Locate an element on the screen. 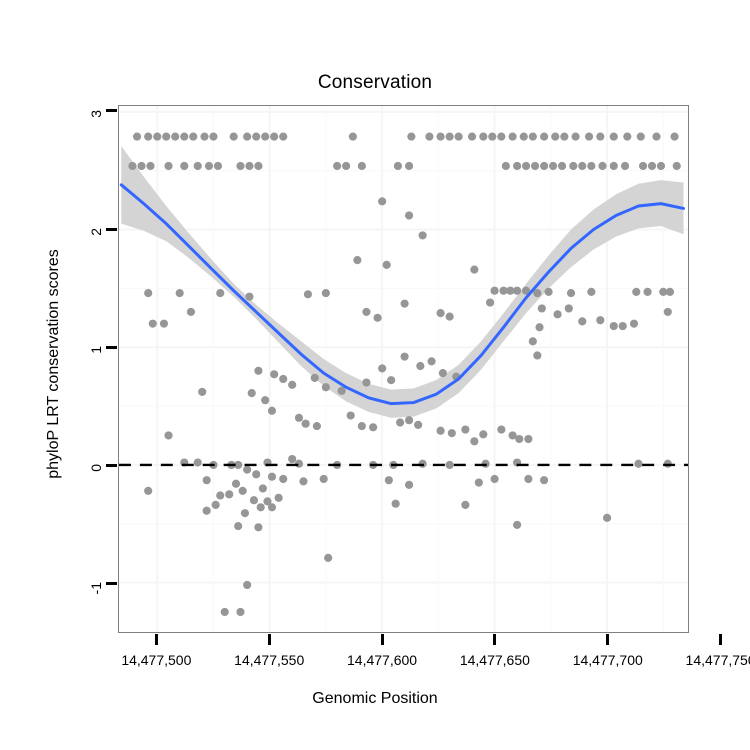 The image size is (750, 750). y-axis-tick-label: 3 is located at coordinates (96, 113).